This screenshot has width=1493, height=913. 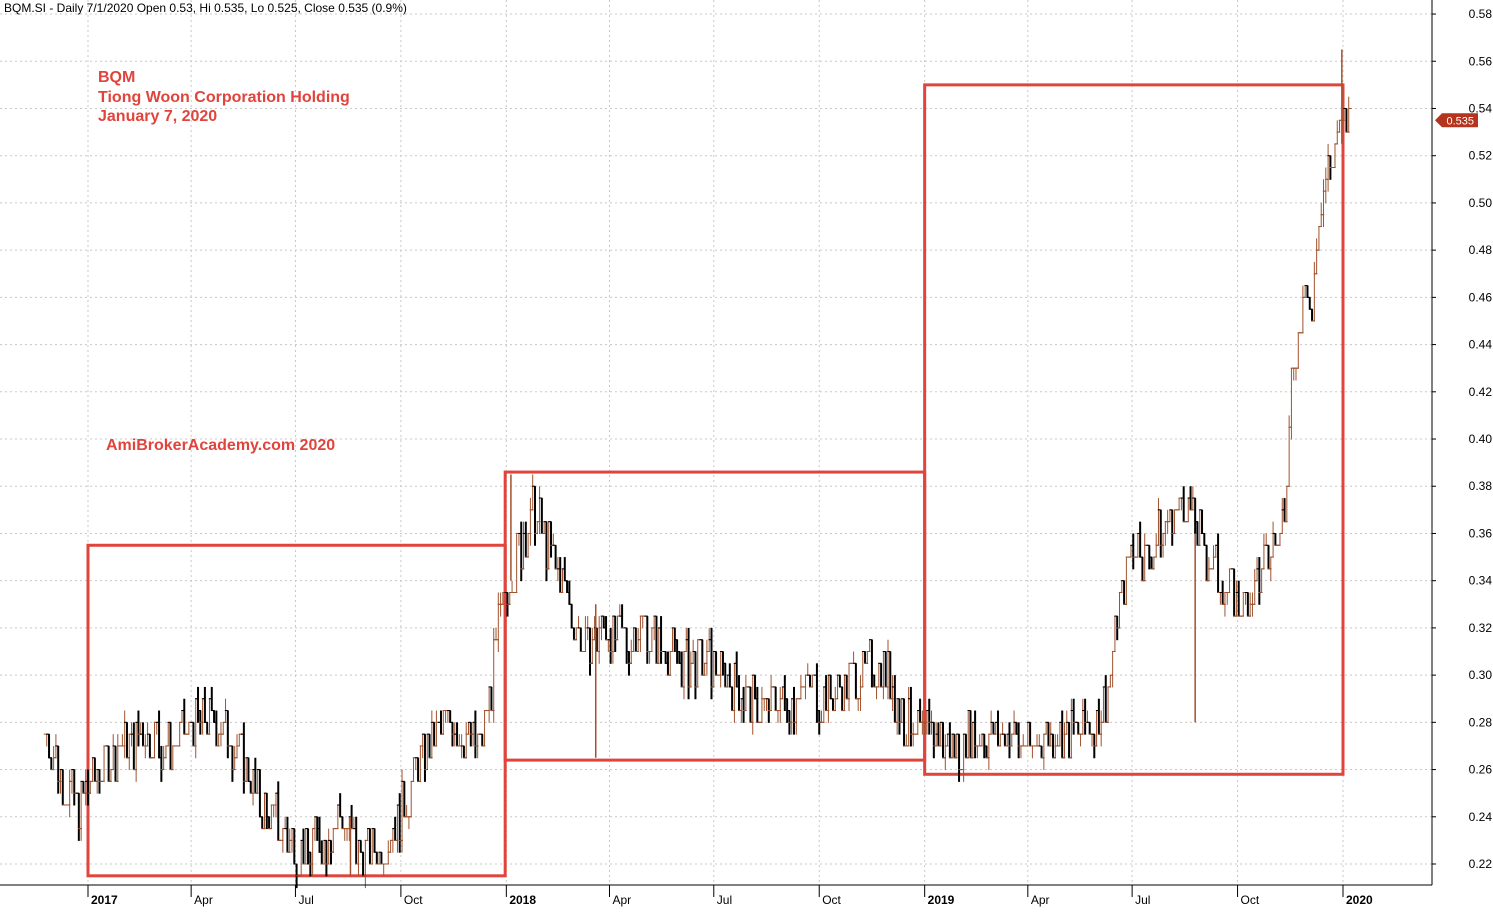 I want to click on y-tick-label: 0.28, so click(x=1481, y=722).